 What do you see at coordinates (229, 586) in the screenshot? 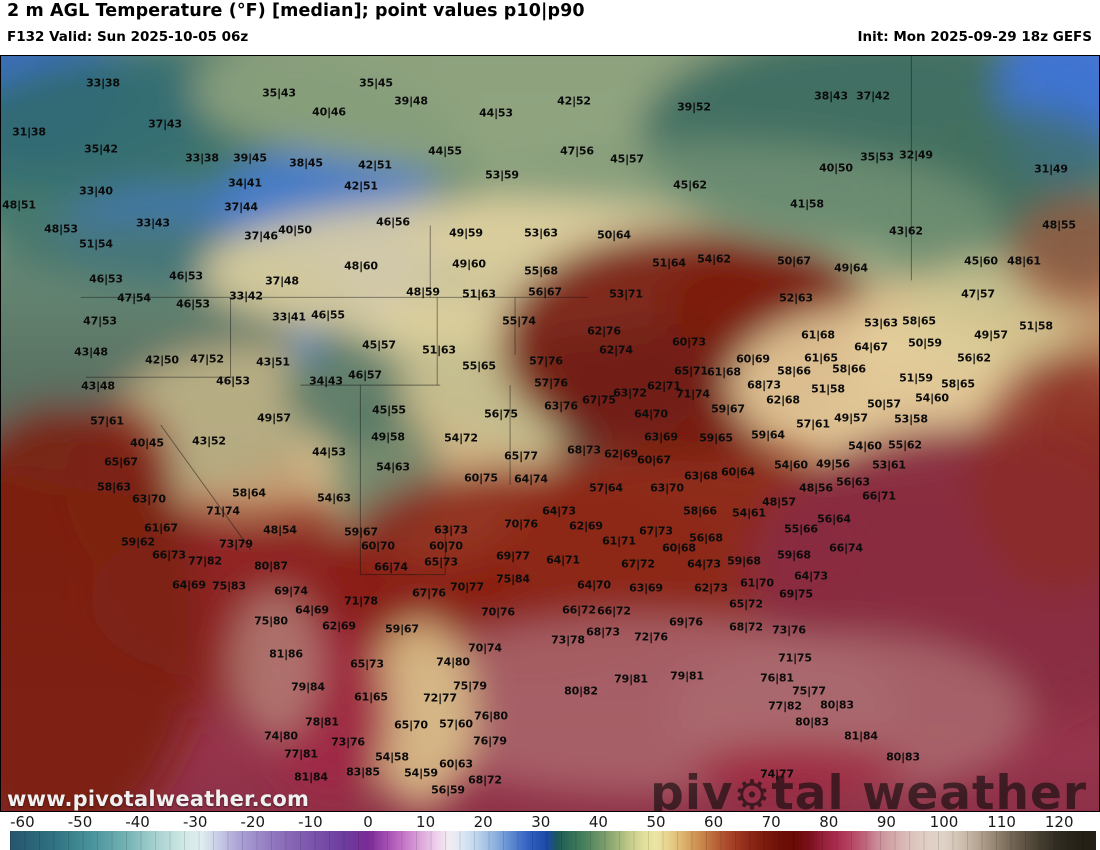
I see `point-value-label: 75|83` at bounding box center [229, 586].